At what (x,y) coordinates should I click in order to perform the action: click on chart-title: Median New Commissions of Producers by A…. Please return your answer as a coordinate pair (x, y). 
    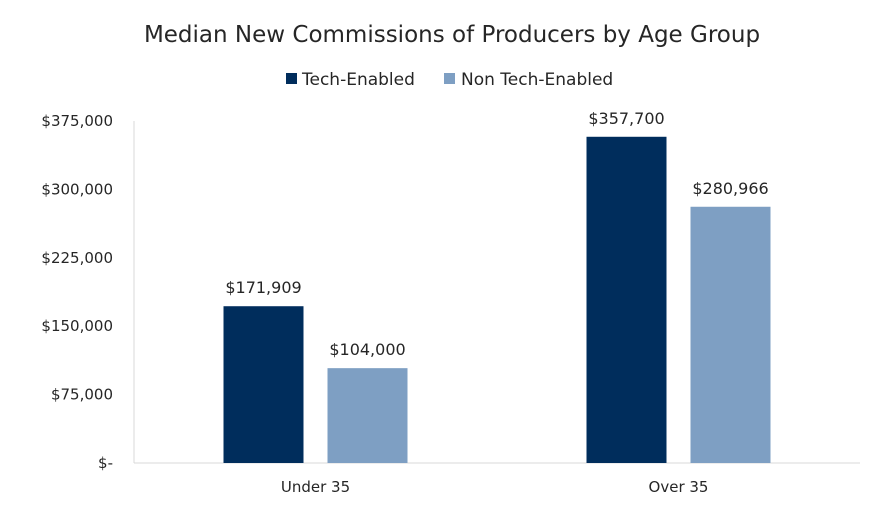
    Looking at the image, I should click on (452, 35).